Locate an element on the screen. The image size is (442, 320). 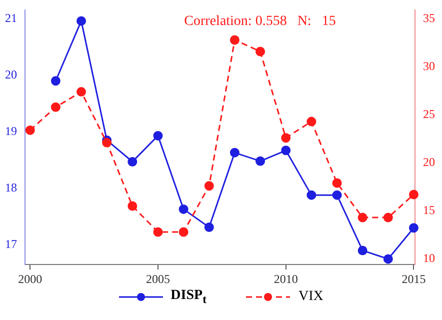
y2-tick-label: 25 is located at coordinates (429, 113).